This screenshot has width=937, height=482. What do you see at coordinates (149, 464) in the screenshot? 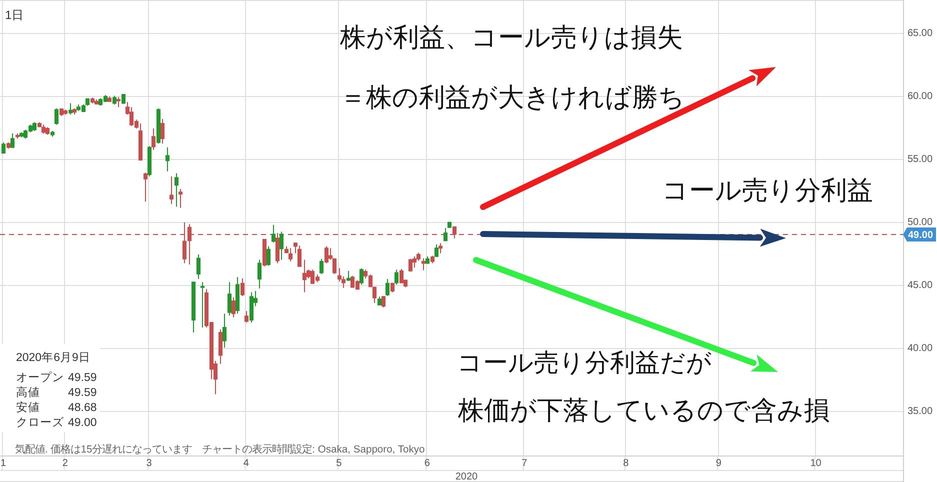
I see `x-tick-label: 3` at bounding box center [149, 464].